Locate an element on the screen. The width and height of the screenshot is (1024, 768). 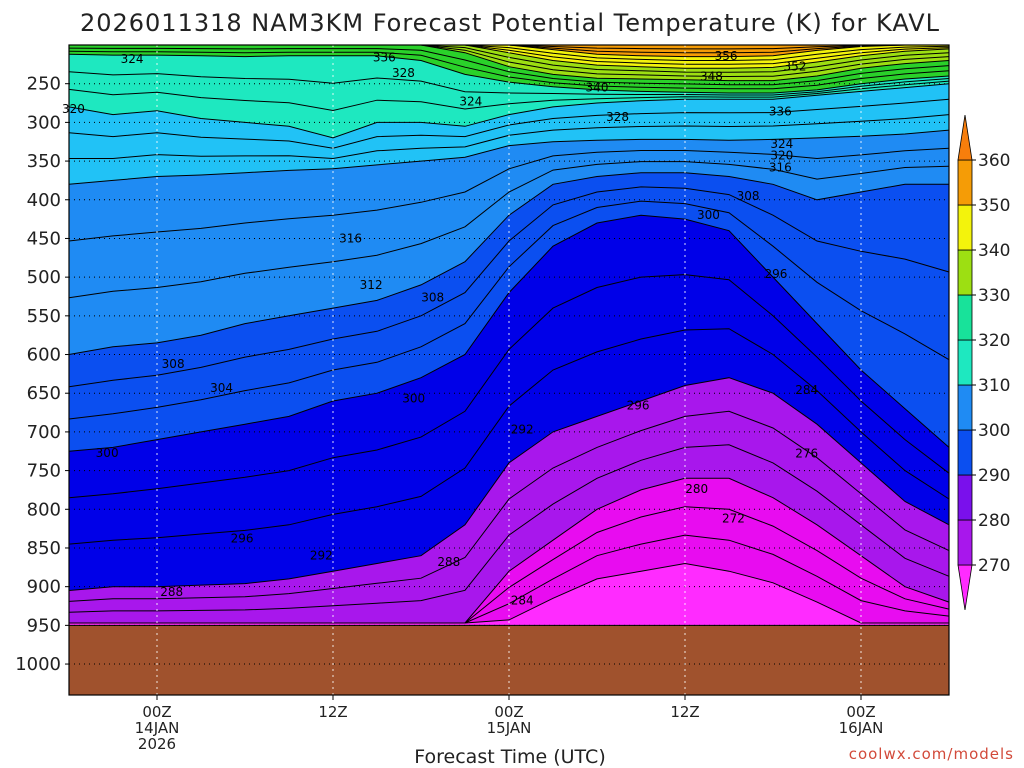
y-tick-label: 400 is located at coordinates (44, 200).